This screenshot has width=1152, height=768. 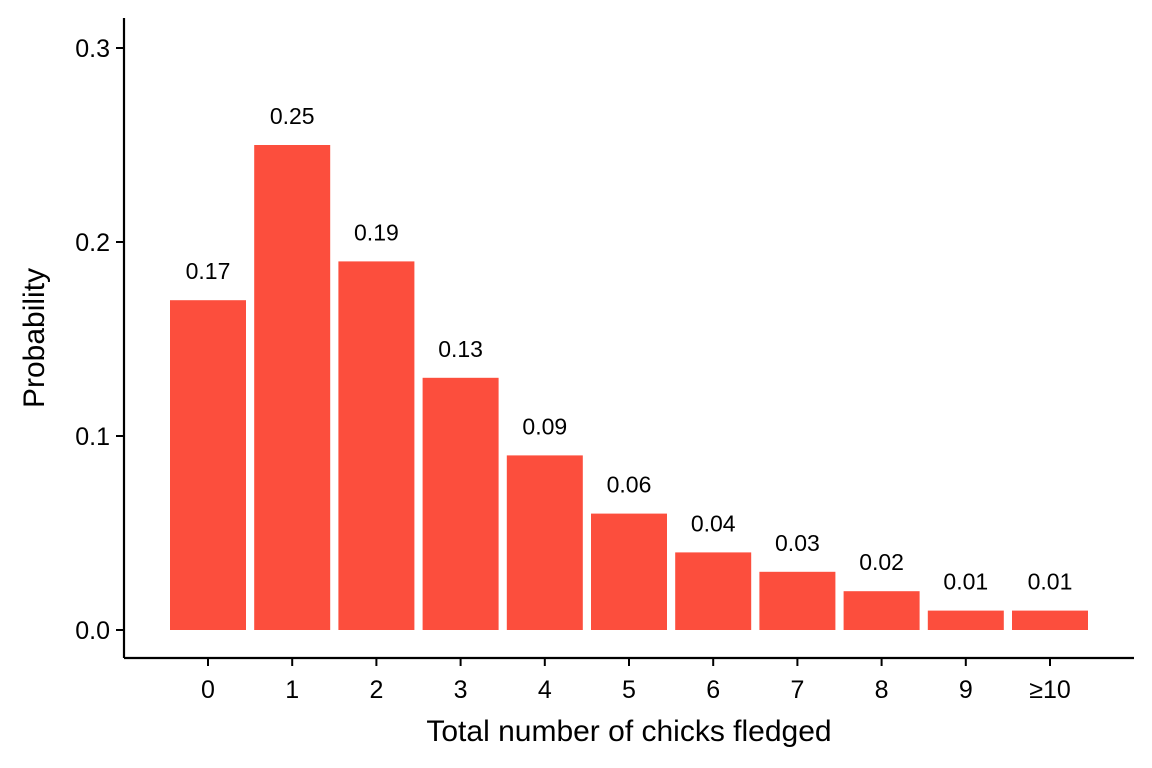 I want to click on data-label-8: 0.02, so click(x=881, y=562).